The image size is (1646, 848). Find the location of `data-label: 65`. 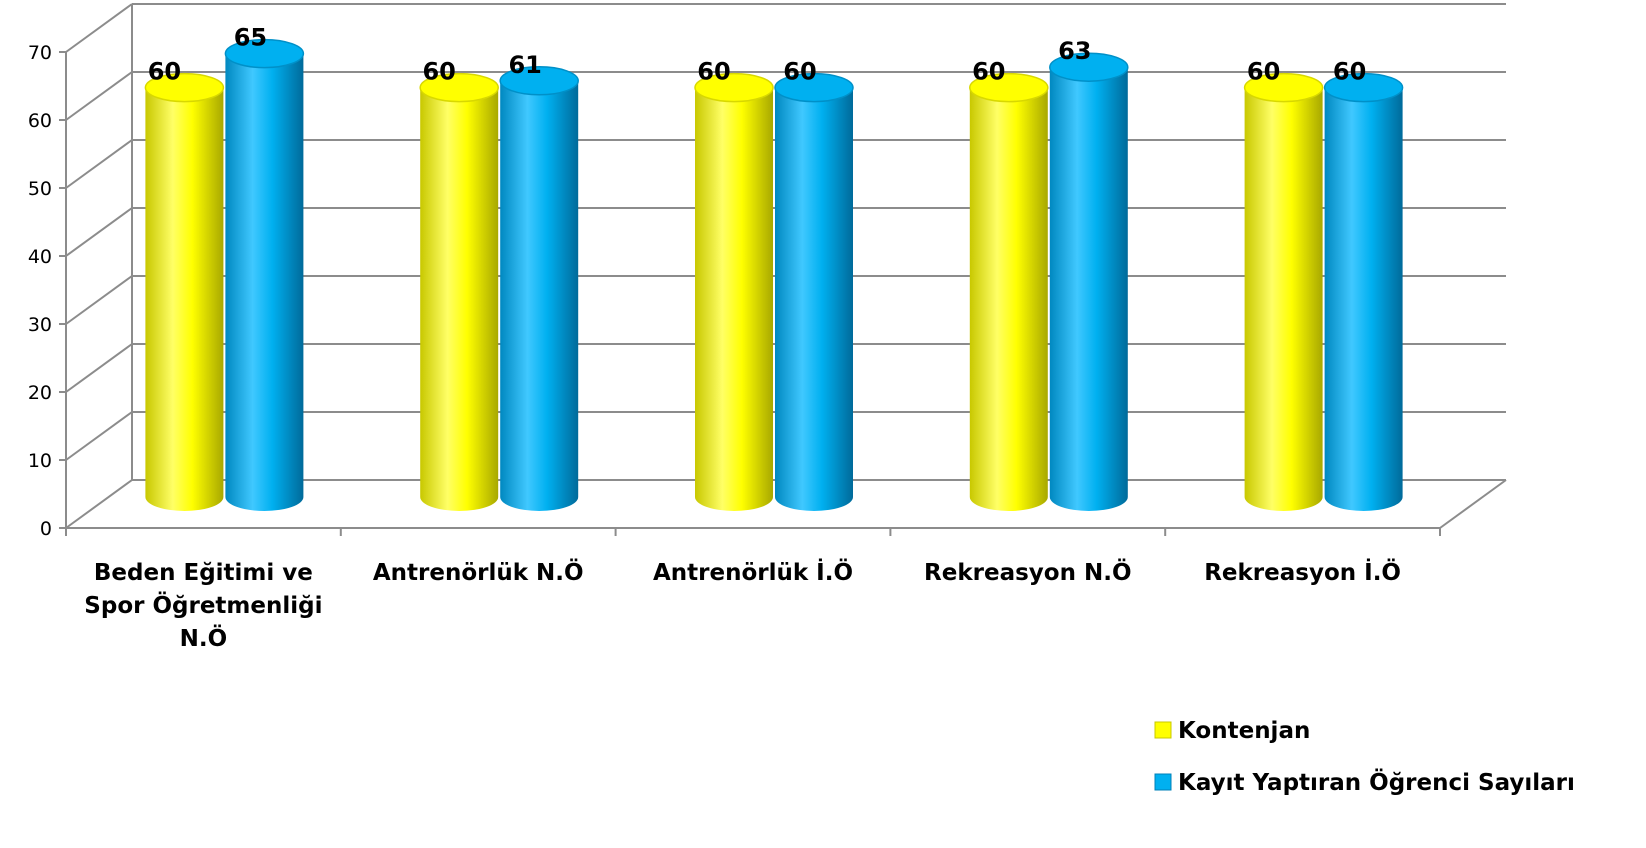

data-label: 65 is located at coordinates (250, 38).